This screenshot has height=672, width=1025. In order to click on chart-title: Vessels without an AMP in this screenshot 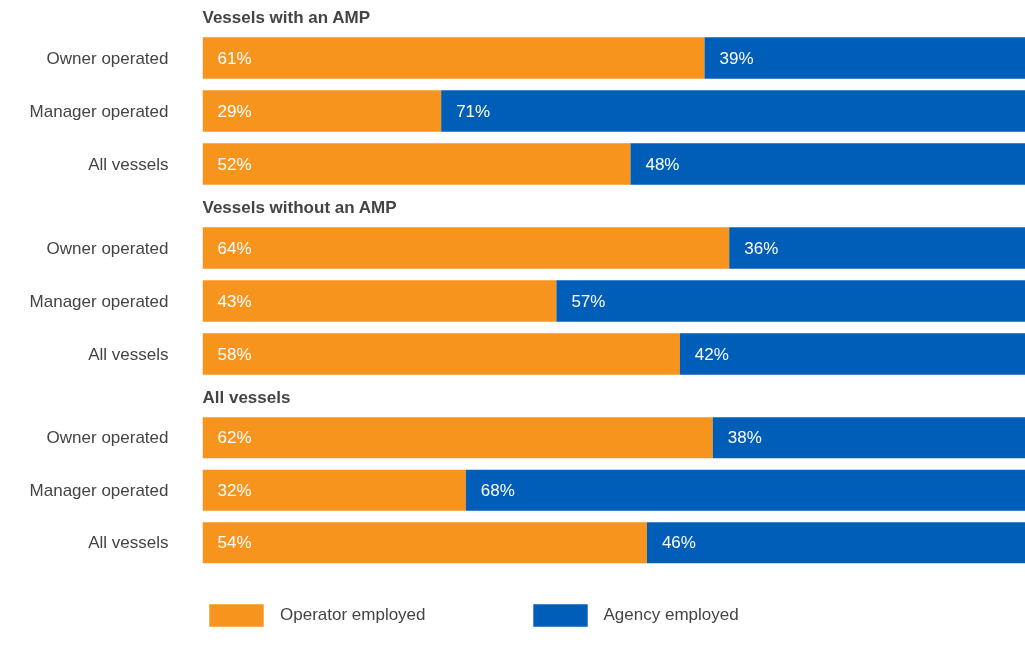, I will do `click(299, 207)`.